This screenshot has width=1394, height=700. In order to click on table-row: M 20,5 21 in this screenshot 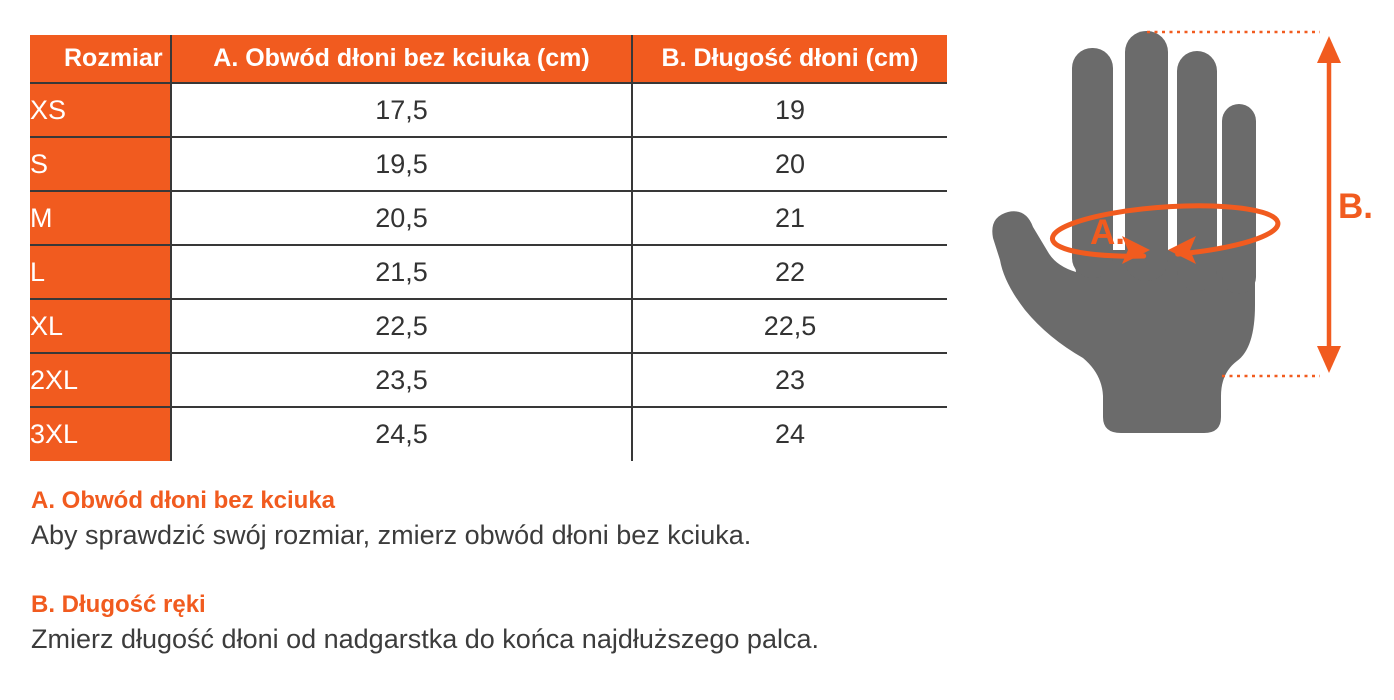, I will do `click(488, 218)`.